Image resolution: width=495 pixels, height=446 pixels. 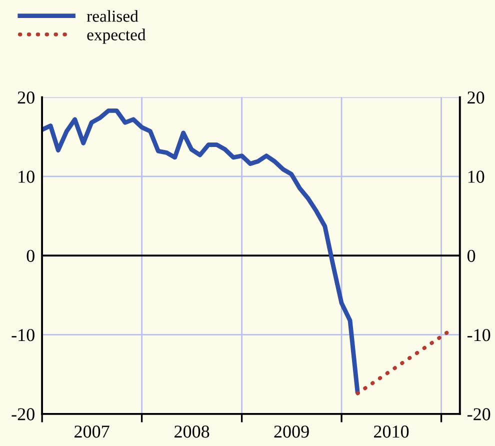 What do you see at coordinates (26, 176) in the screenshot?
I see `y-tick-label: 10` at bounding box center [26, 176].